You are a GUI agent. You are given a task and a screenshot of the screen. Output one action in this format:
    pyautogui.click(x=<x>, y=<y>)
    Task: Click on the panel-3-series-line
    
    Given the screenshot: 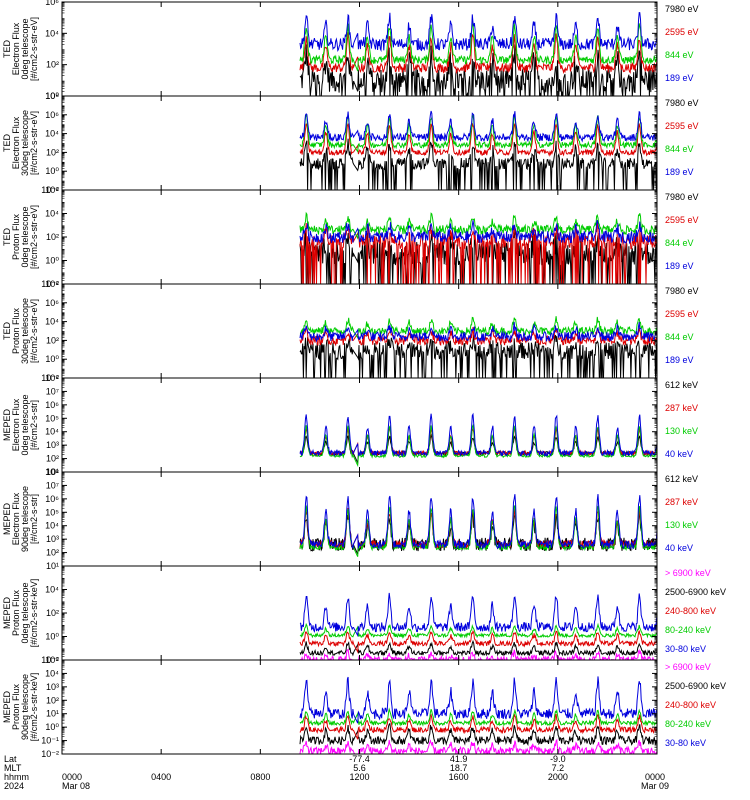 What is the action you would take?
    pyautogui.click(x=478, y=256)
    